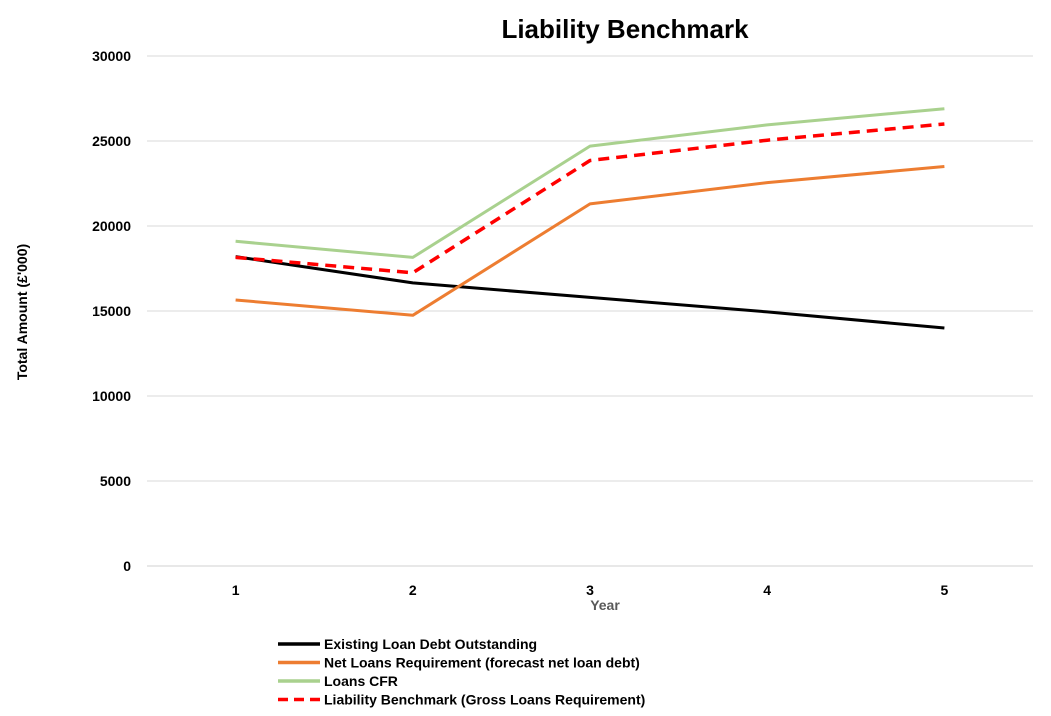 This screenshot has height=716, width=1051. I want to click on x-tick-label: 1, so click(236, 590).